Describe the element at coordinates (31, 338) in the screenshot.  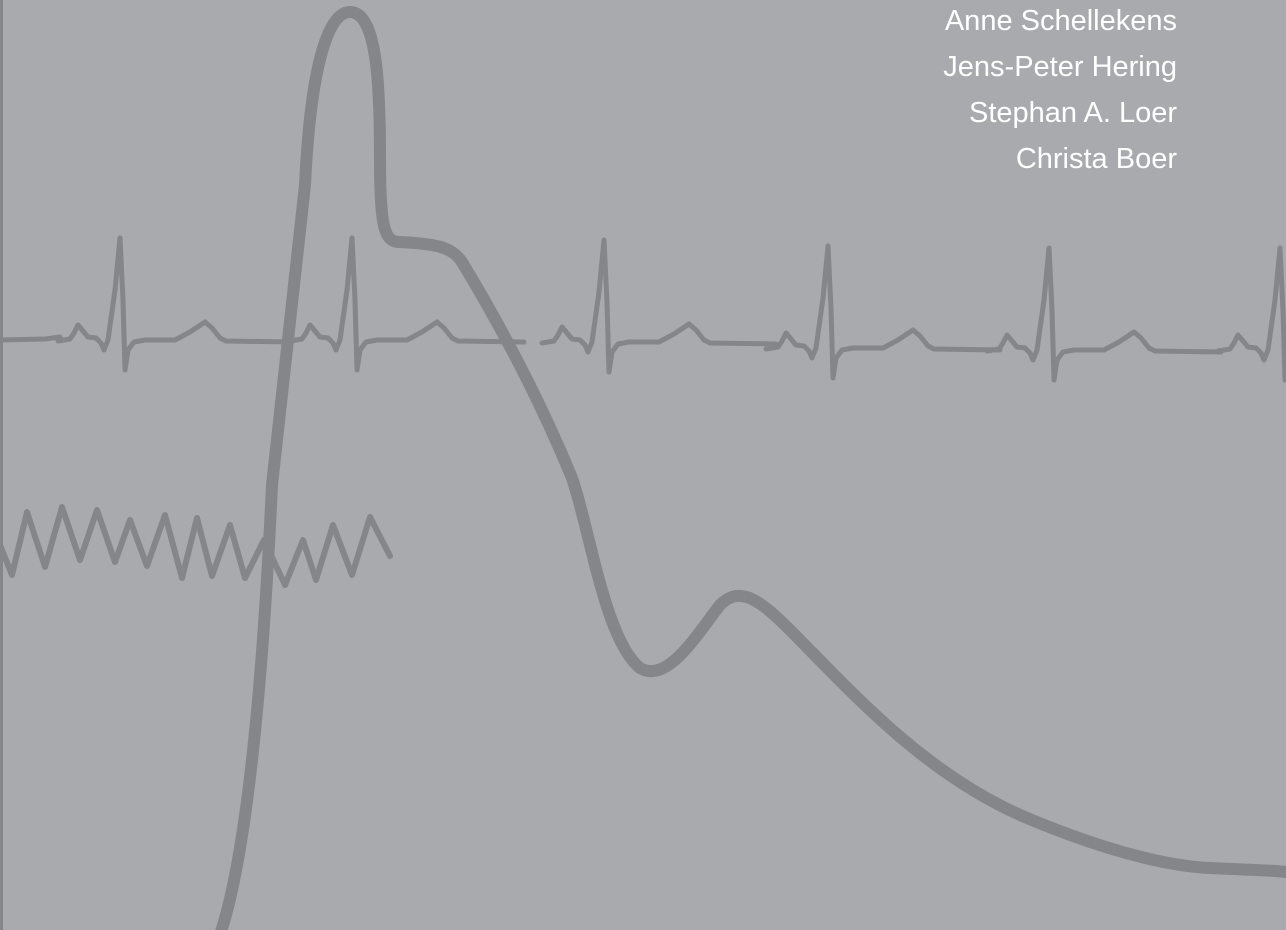
I see `ecg-start` at that location.